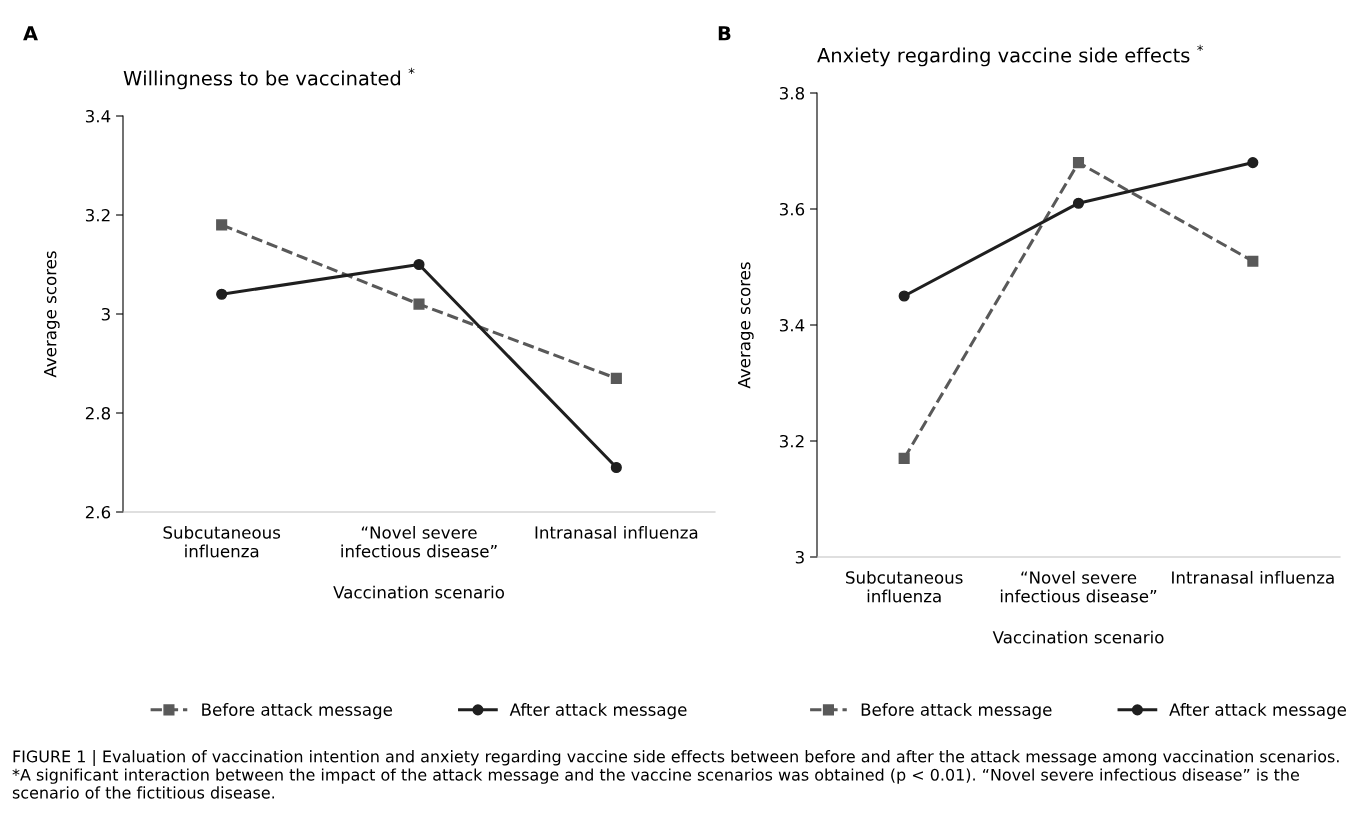  Describe the element at coordinates (724, 33) in the screenshot. I see `text: B` at that location.